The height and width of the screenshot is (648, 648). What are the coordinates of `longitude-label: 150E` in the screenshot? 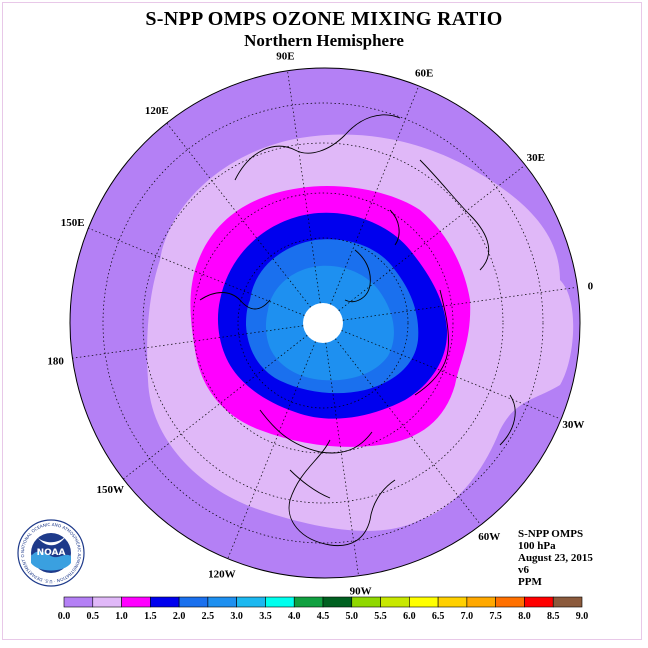 It's located at (73, 223).